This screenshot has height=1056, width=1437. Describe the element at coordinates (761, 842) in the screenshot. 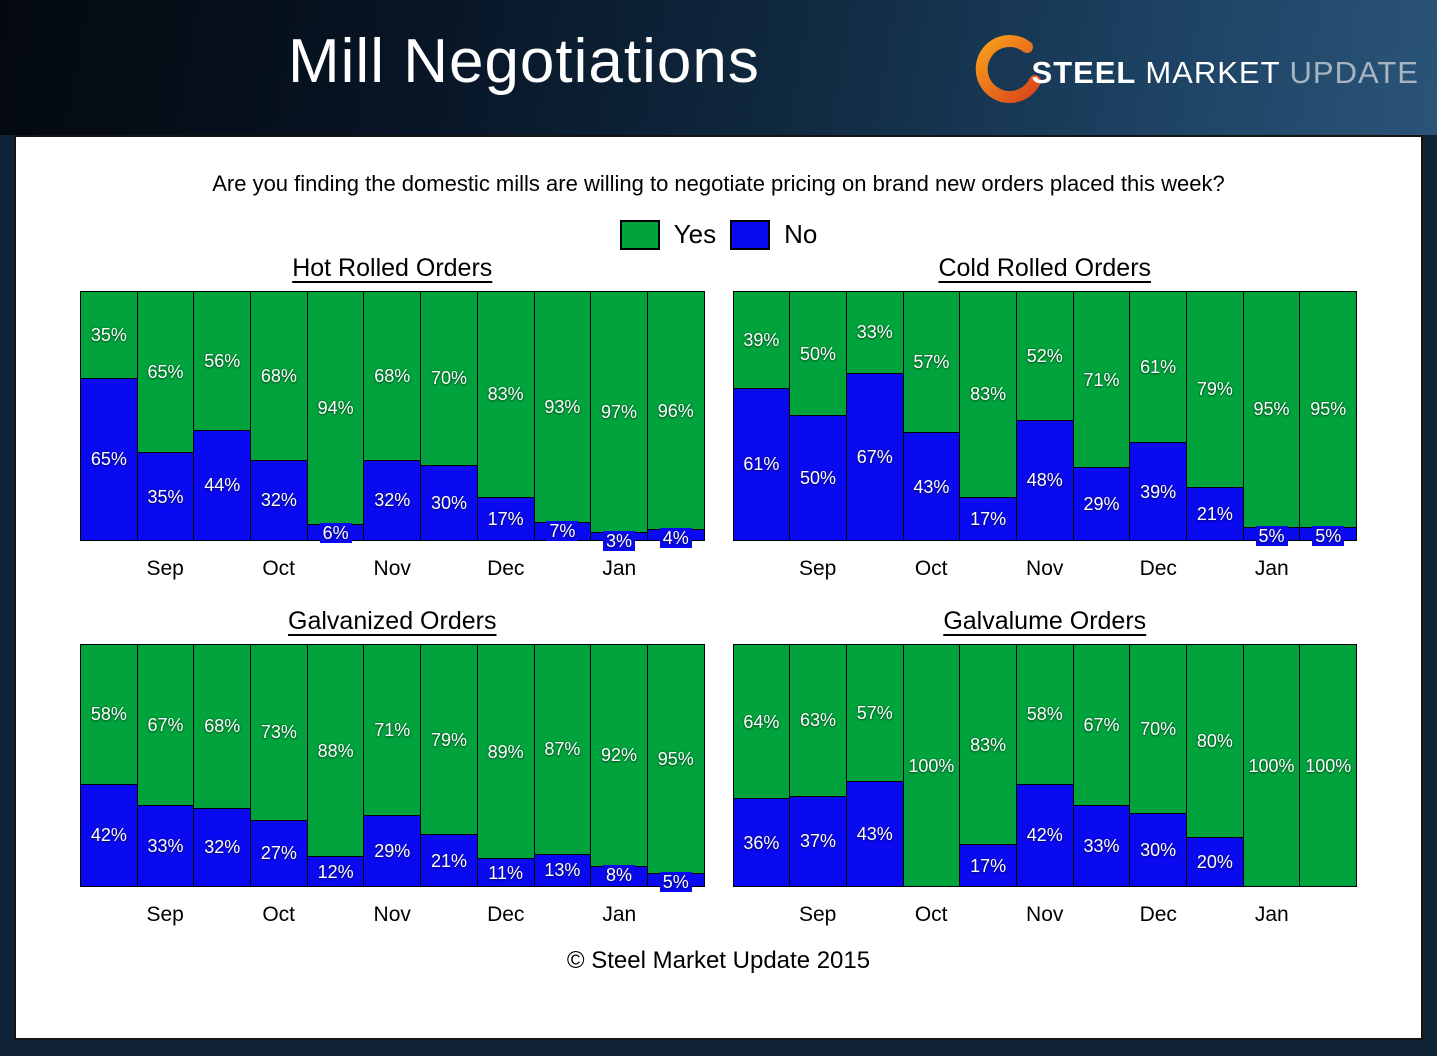

I see `value-label-no: 36%` at that location.